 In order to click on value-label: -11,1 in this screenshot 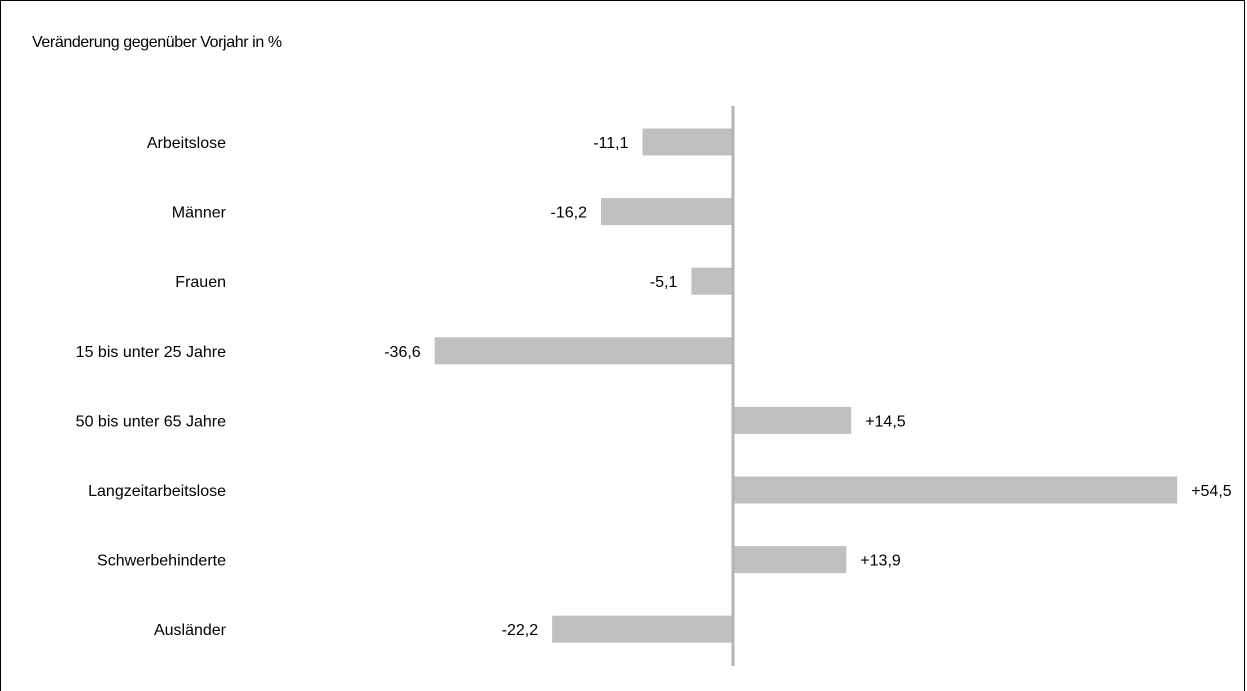, I will do `click(610, 143)`.